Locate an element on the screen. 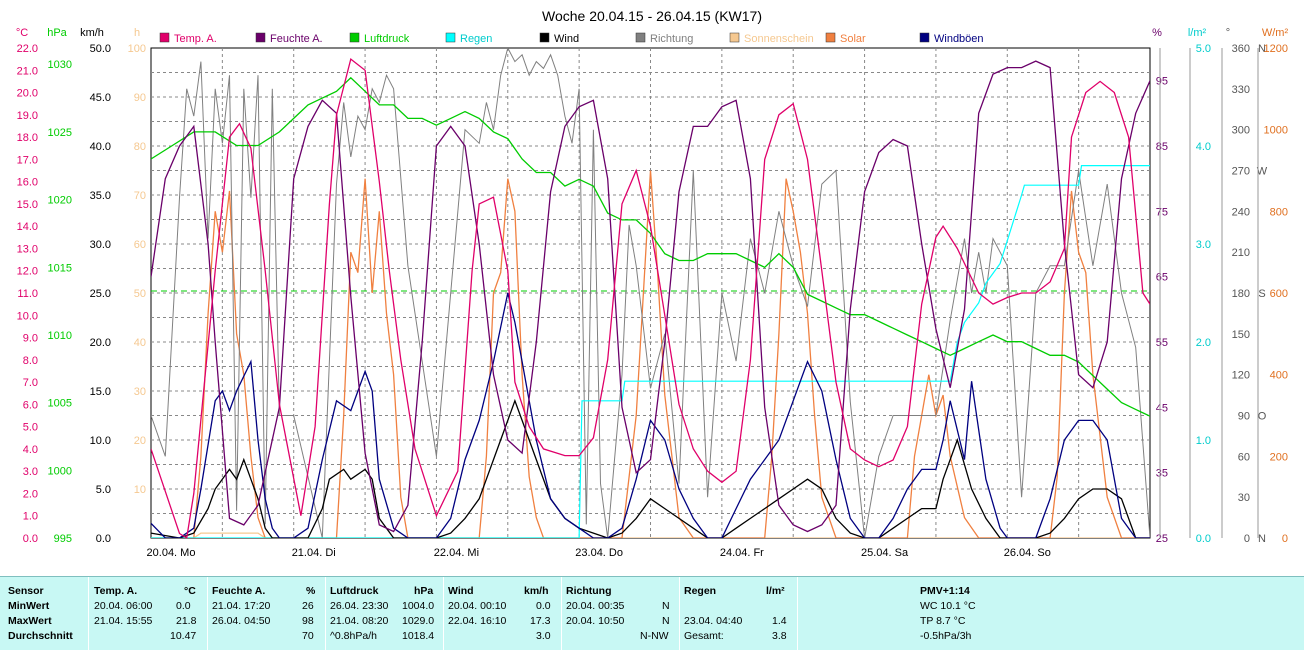  wind-axis-tick: 40.0 is located at coordinates (100, 147).